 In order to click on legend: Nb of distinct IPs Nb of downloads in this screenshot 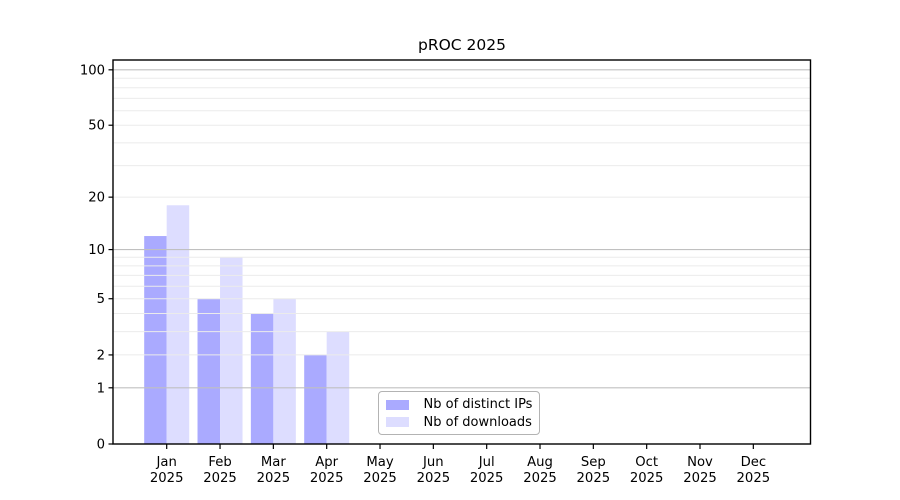, I will do `click(458, 413)`.